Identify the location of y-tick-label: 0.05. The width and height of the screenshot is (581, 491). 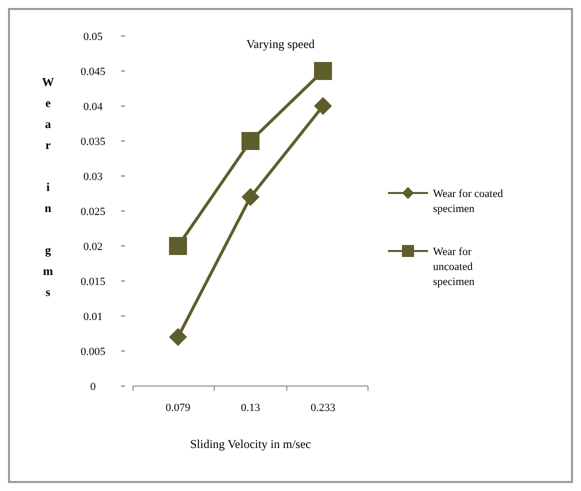
(93, 37).